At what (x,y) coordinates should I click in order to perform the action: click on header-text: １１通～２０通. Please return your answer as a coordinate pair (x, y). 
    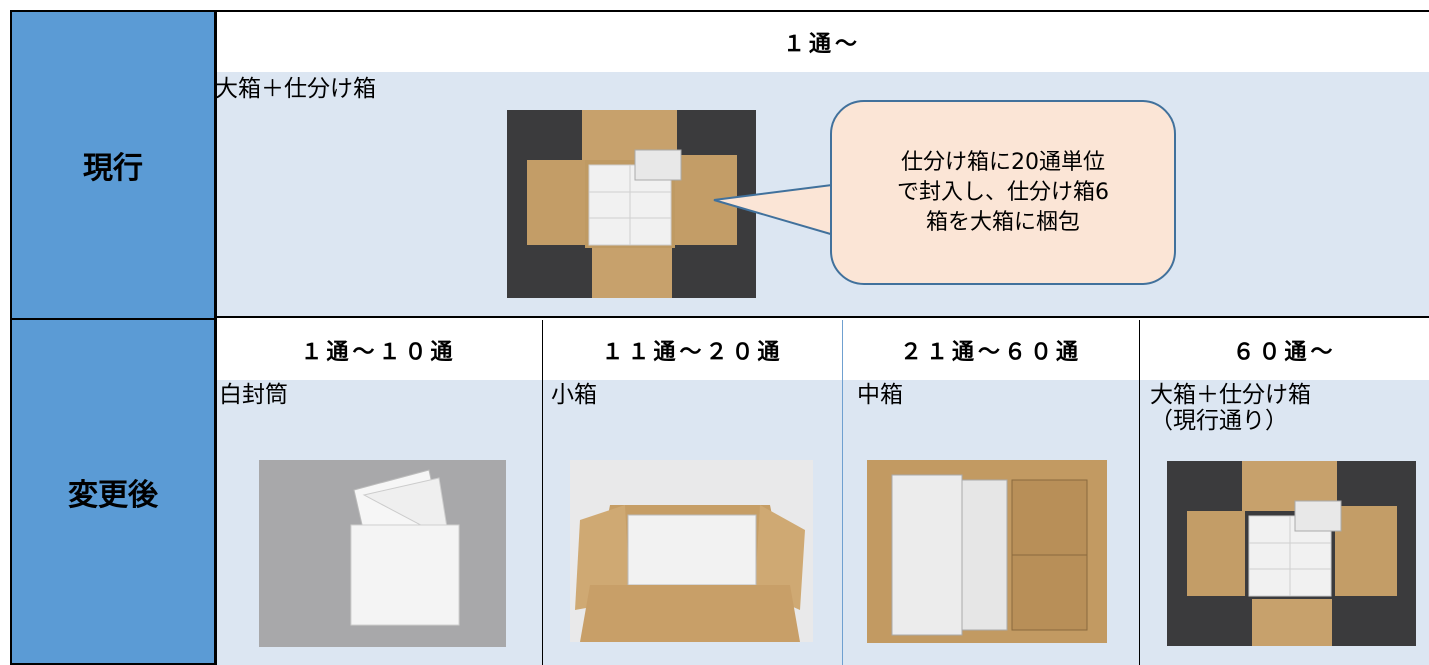
    Looking at the image, I should click on (692, 352).